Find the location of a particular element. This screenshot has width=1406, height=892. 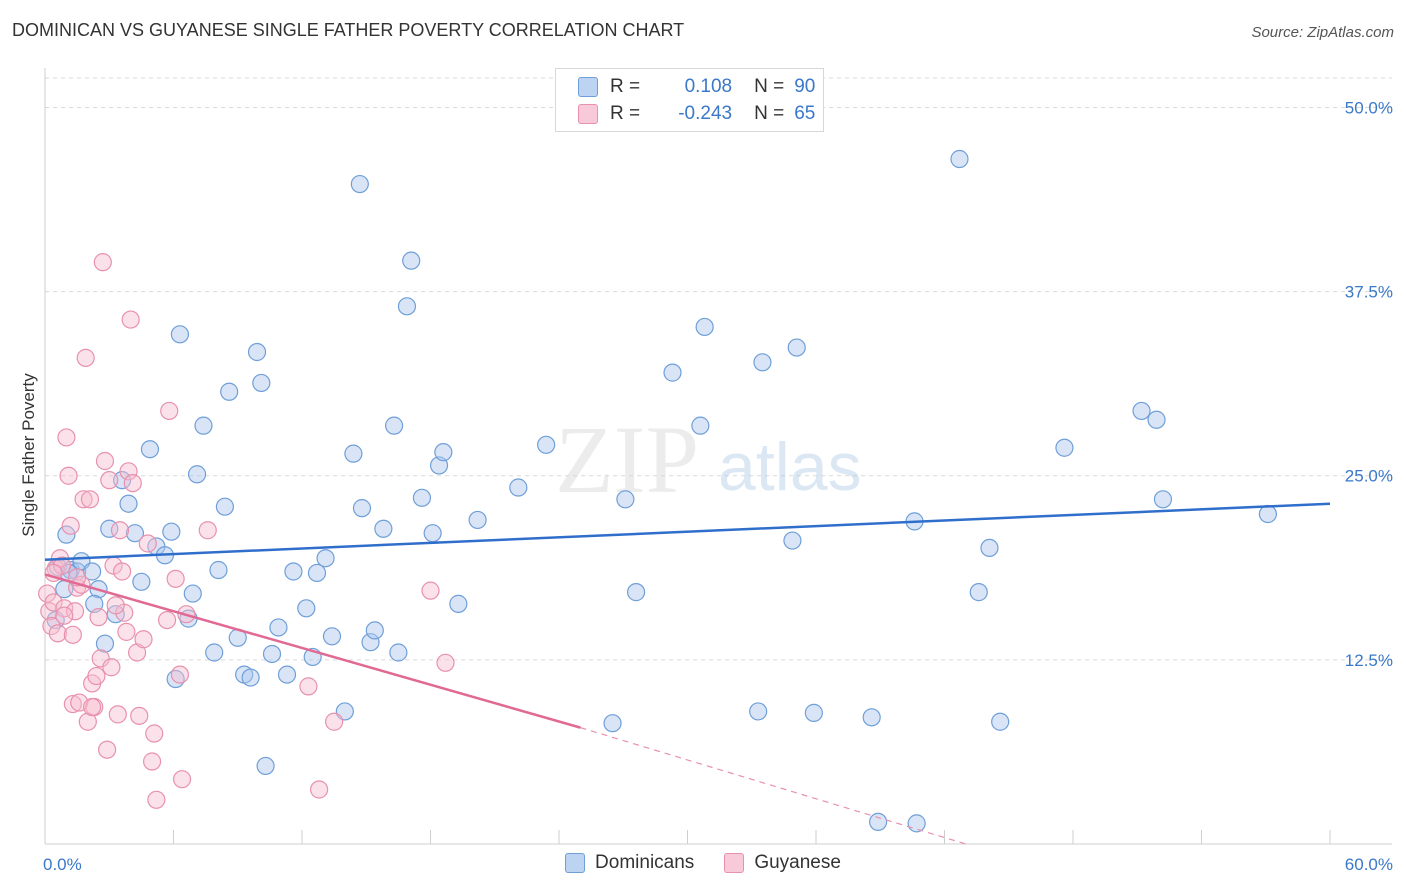

y-tick-label: 25.0% is located at coordinates (1369, 476).